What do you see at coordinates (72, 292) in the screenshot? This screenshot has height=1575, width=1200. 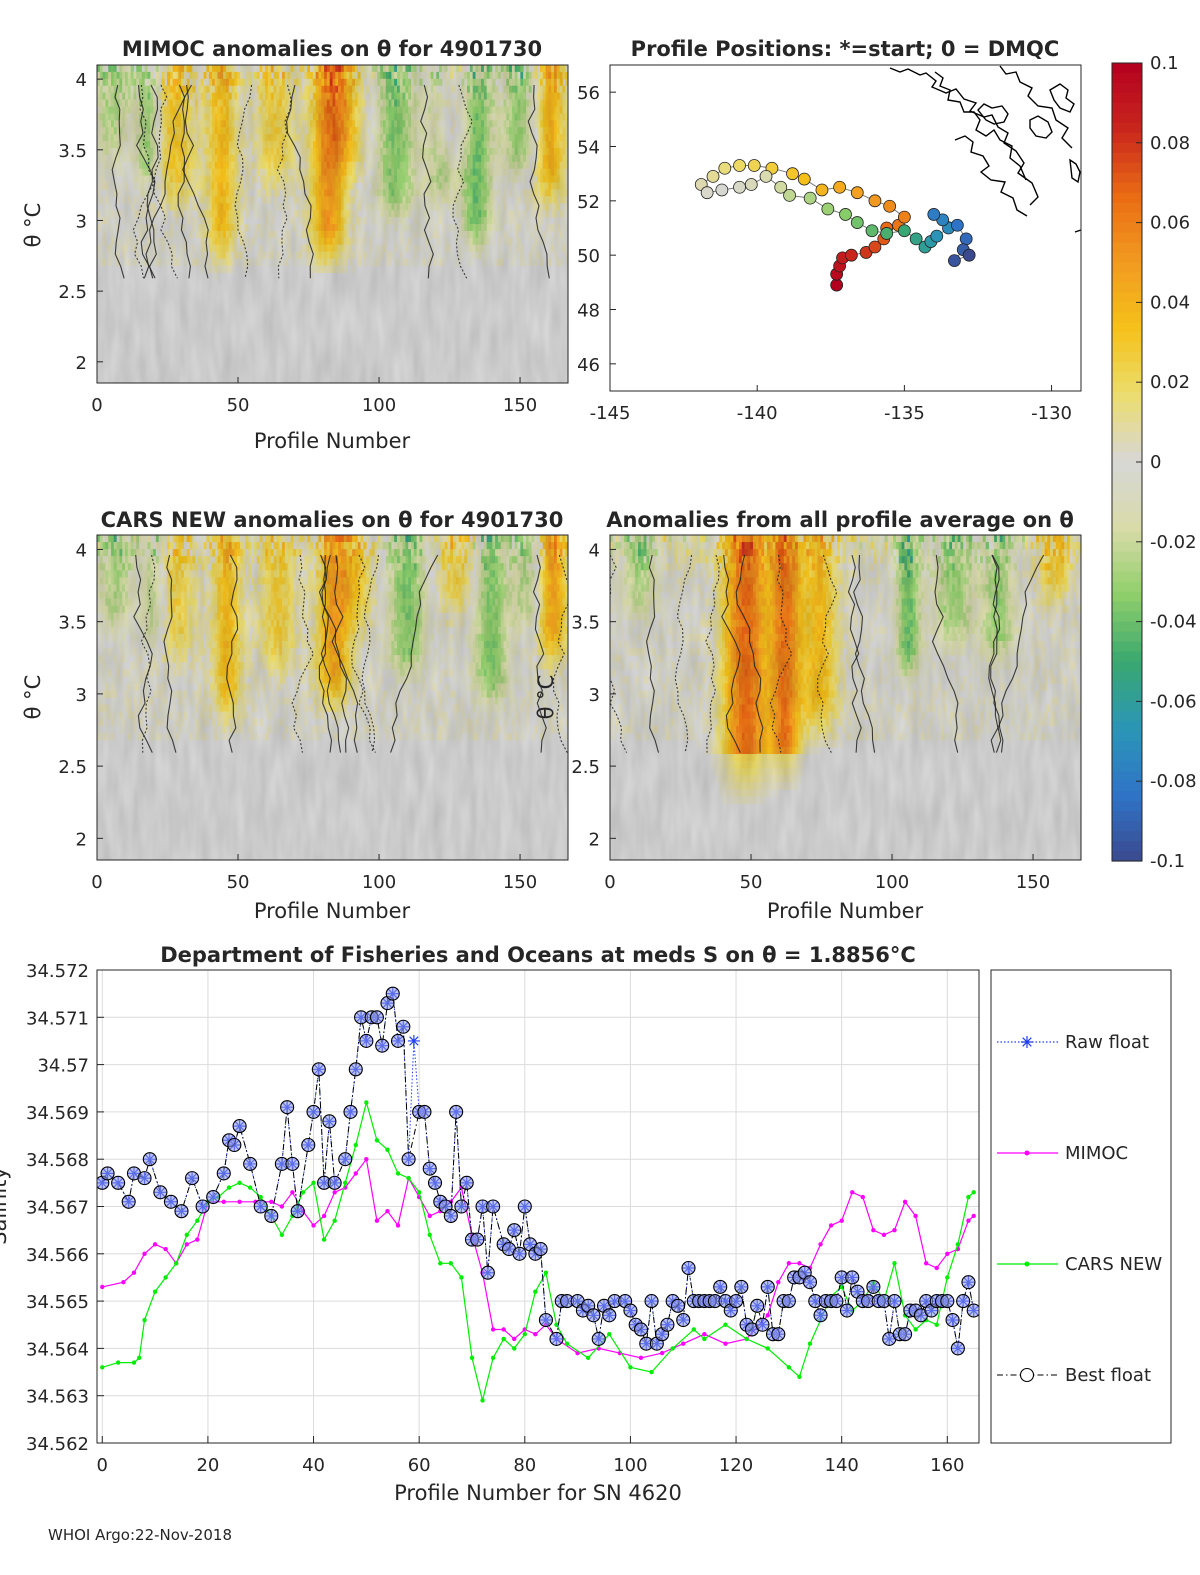 I see `y-tick-label: 2.5` at bounding box center [72, 292].